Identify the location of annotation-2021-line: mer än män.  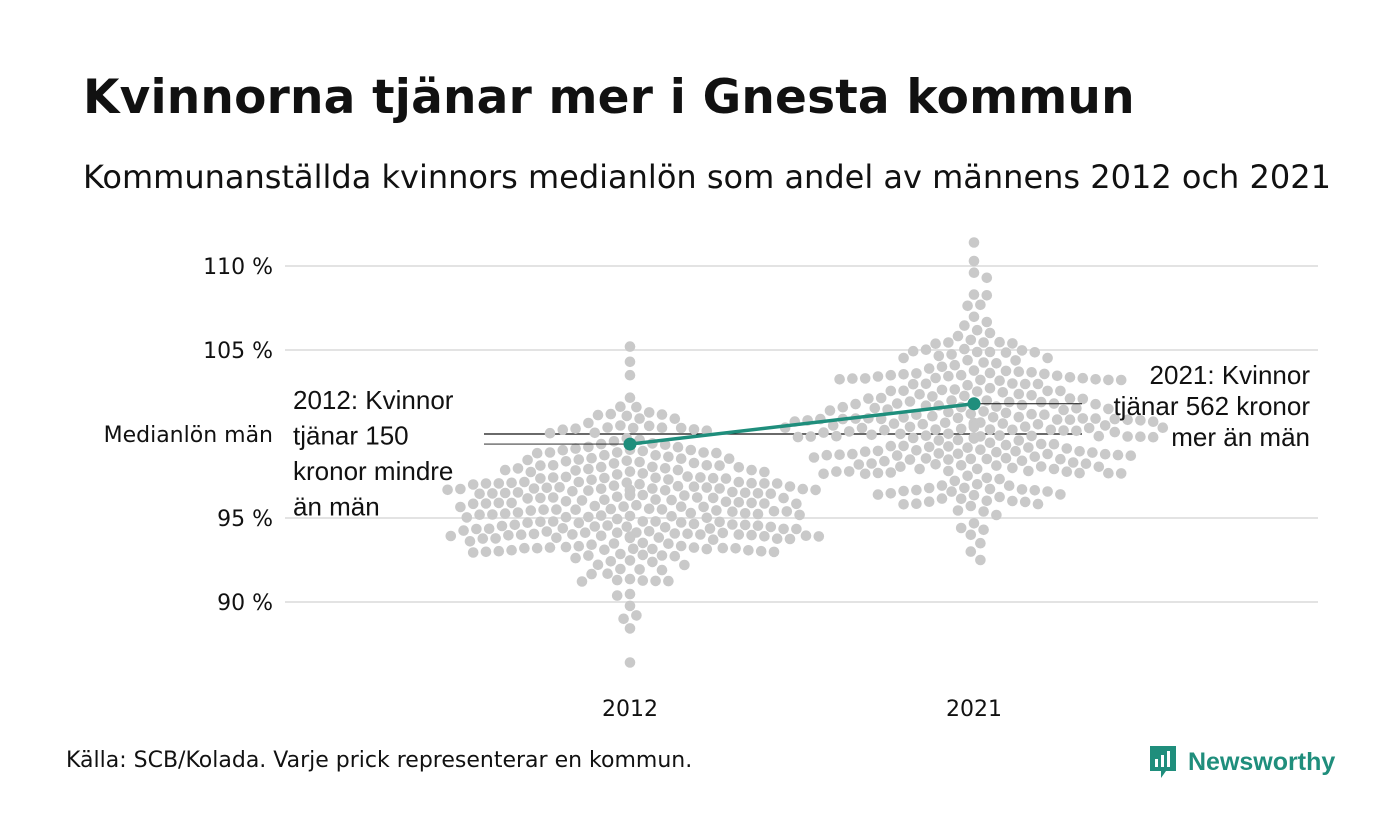
(1240, 437).